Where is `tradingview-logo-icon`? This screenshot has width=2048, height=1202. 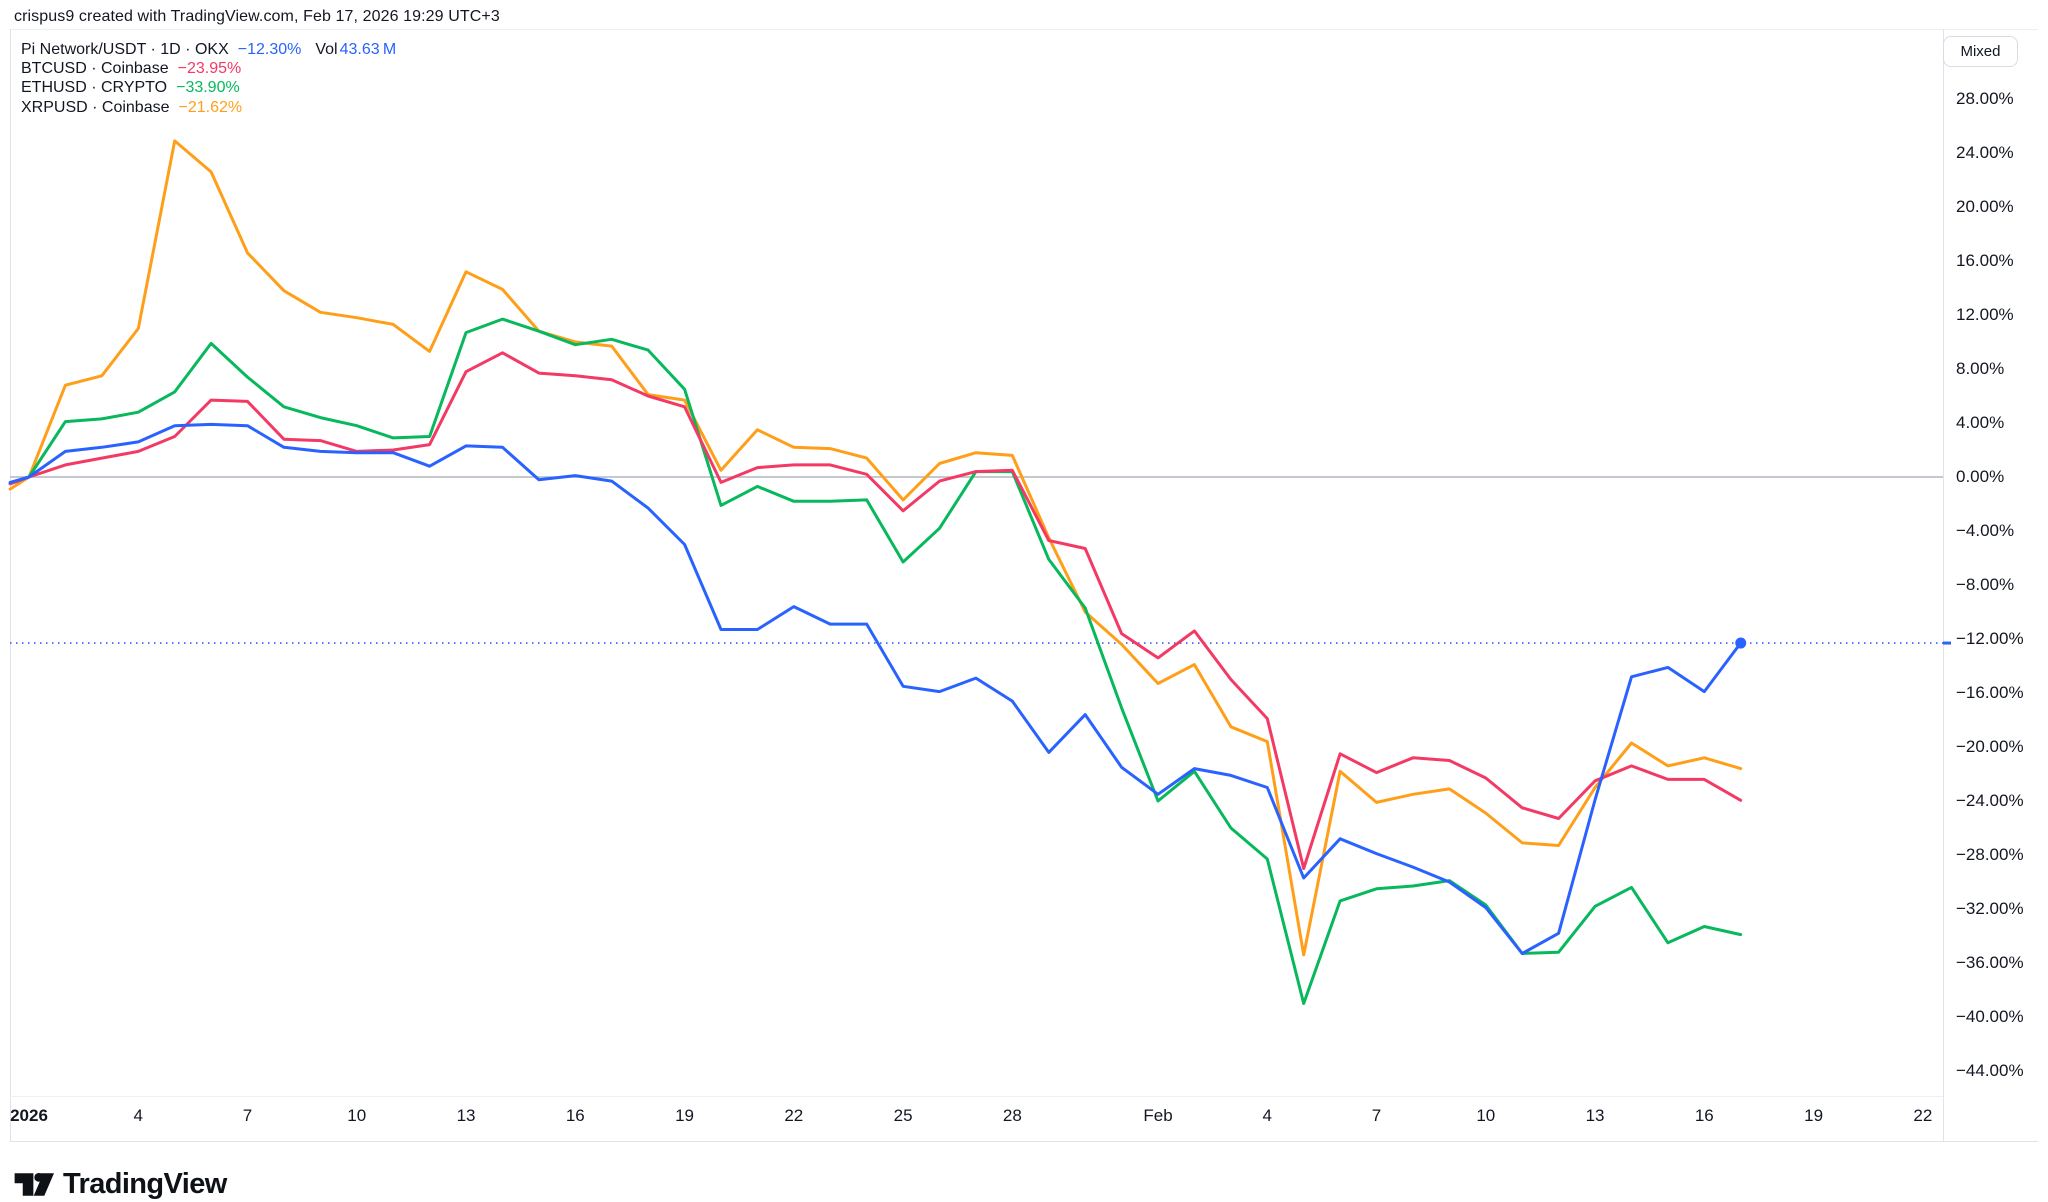
tradingview-logo-icon is located at coordinates (34, 1184).